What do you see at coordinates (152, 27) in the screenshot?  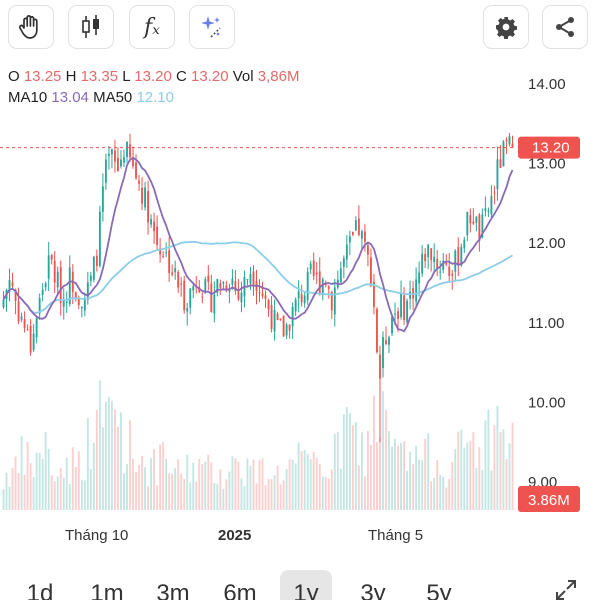 I see `function-tool-button: fₓ` at bounding box center [152, 27].